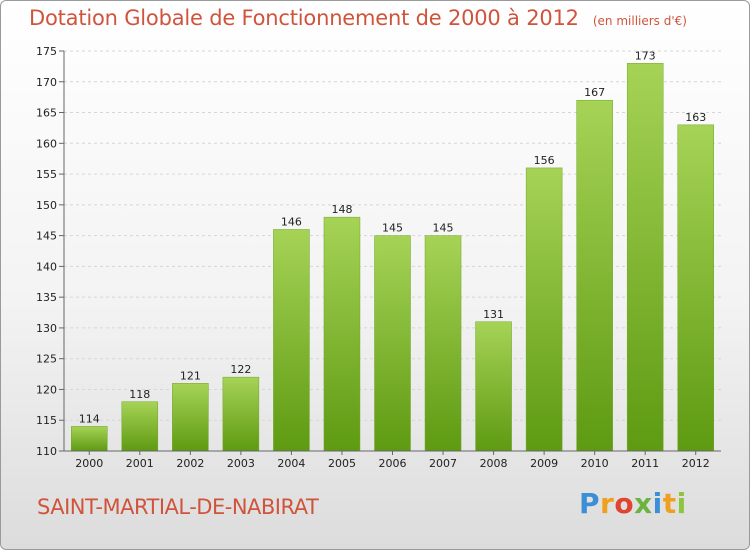 This screenshot has height=550, width=750. What do you see at coordinates (341, 209) in the screenshot?
I see `value-label: 148` at bounding box center [341, 209].